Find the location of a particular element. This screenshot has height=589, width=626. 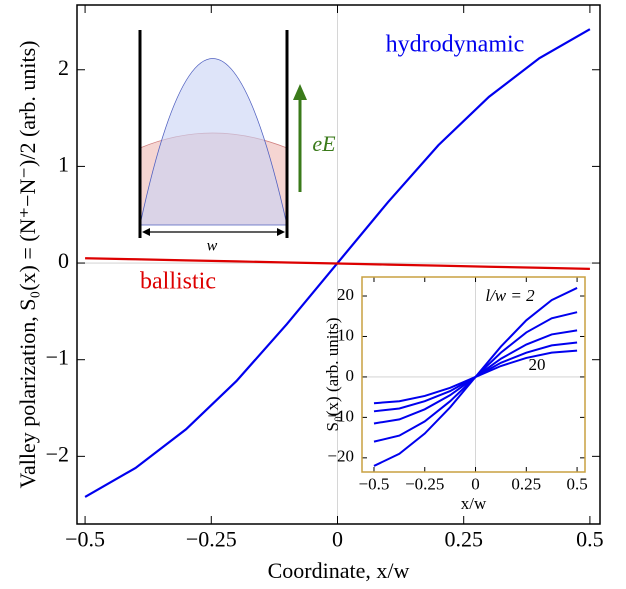

y-tick-label: −1 is located at coordinates (57, 357).